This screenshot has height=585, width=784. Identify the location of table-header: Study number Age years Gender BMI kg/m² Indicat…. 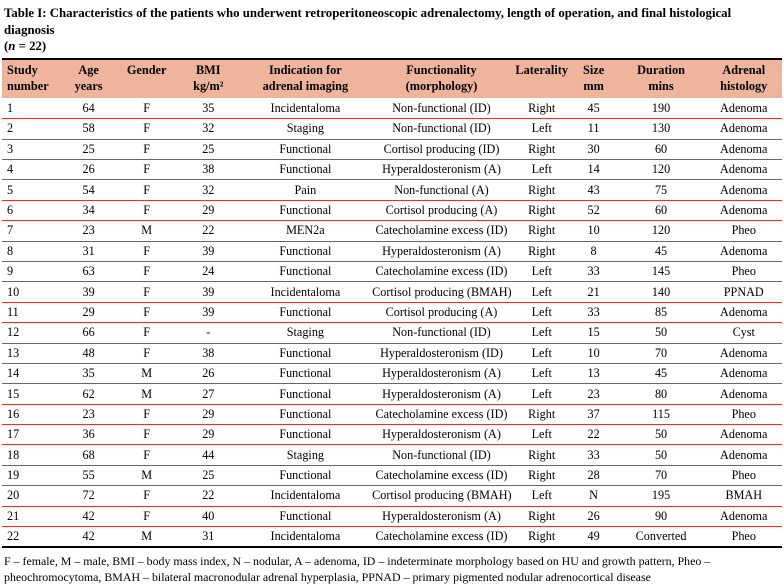
(392, 78).